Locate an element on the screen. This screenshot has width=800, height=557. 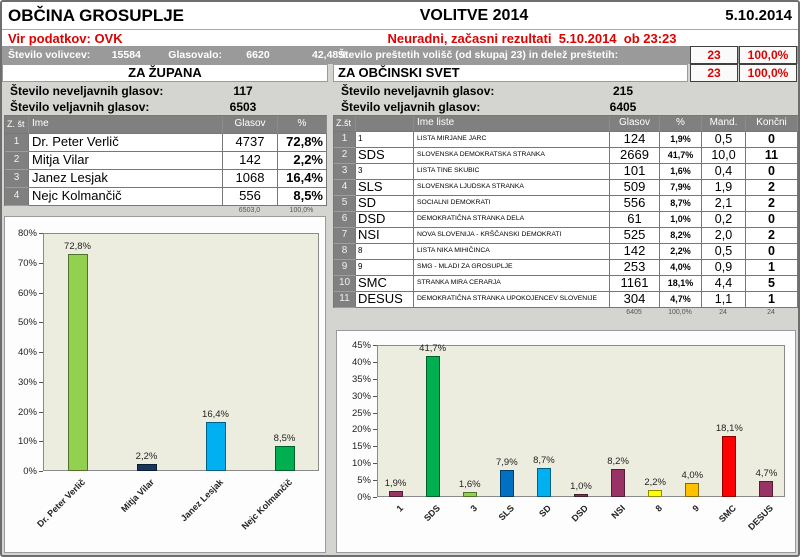
turnout-value: 42,48% is located at coordinates (329, 55).